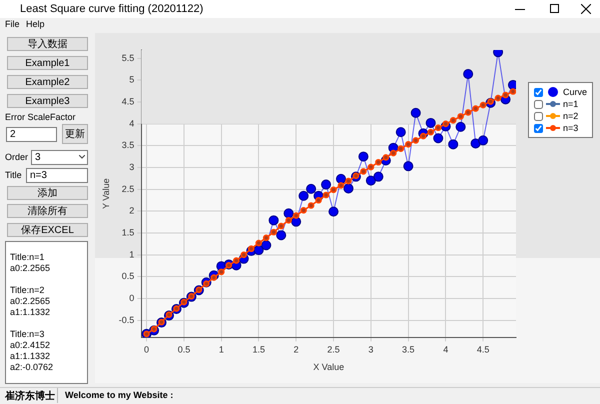  I want to click on text: Help, so click(35, 24).